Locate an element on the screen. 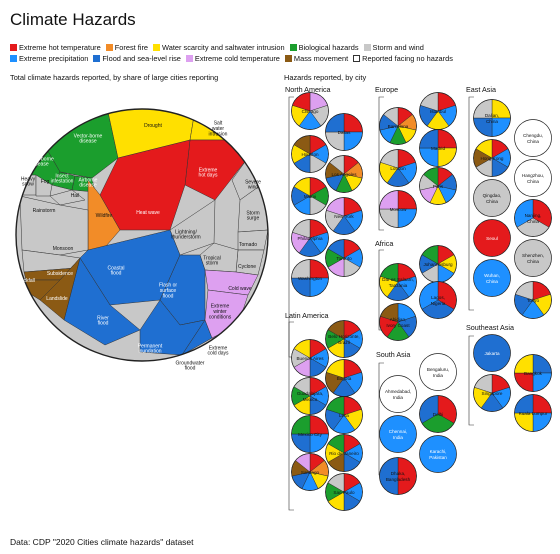 This screenshot has width=560, height=554. city-label-line: Dar es Salaam, is located at coordinates (398, 279).